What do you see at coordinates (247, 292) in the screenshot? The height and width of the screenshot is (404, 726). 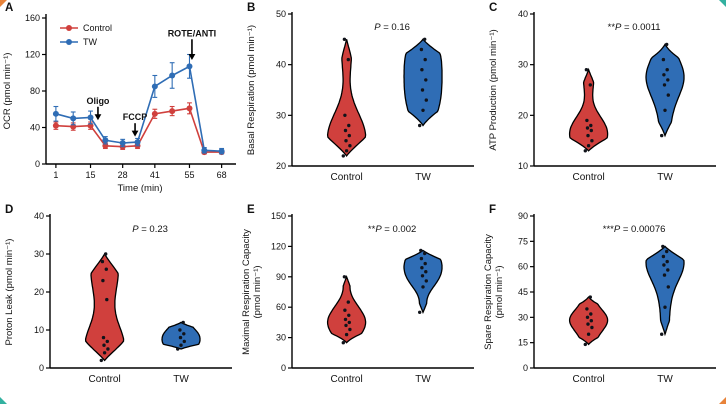 I see `y-axis-label: Maximal Respiration Capacity` at bounding box center [247, 292].